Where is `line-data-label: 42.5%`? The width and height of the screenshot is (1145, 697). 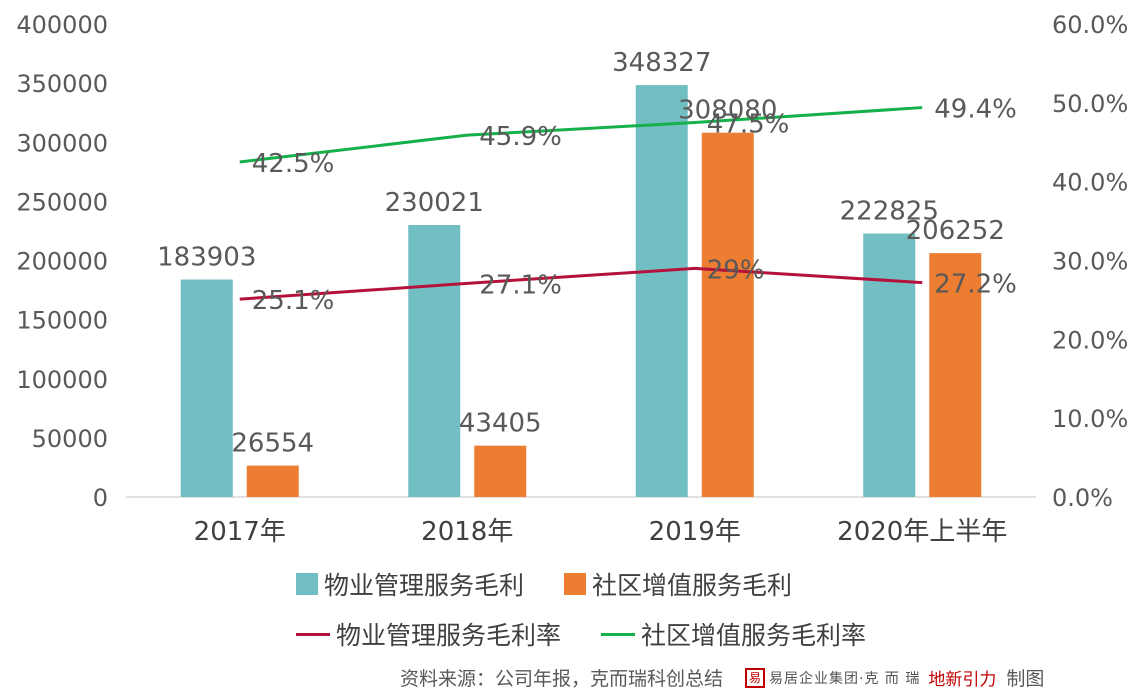 line-data-label: 42.5% is located at coordinates (293, 164).